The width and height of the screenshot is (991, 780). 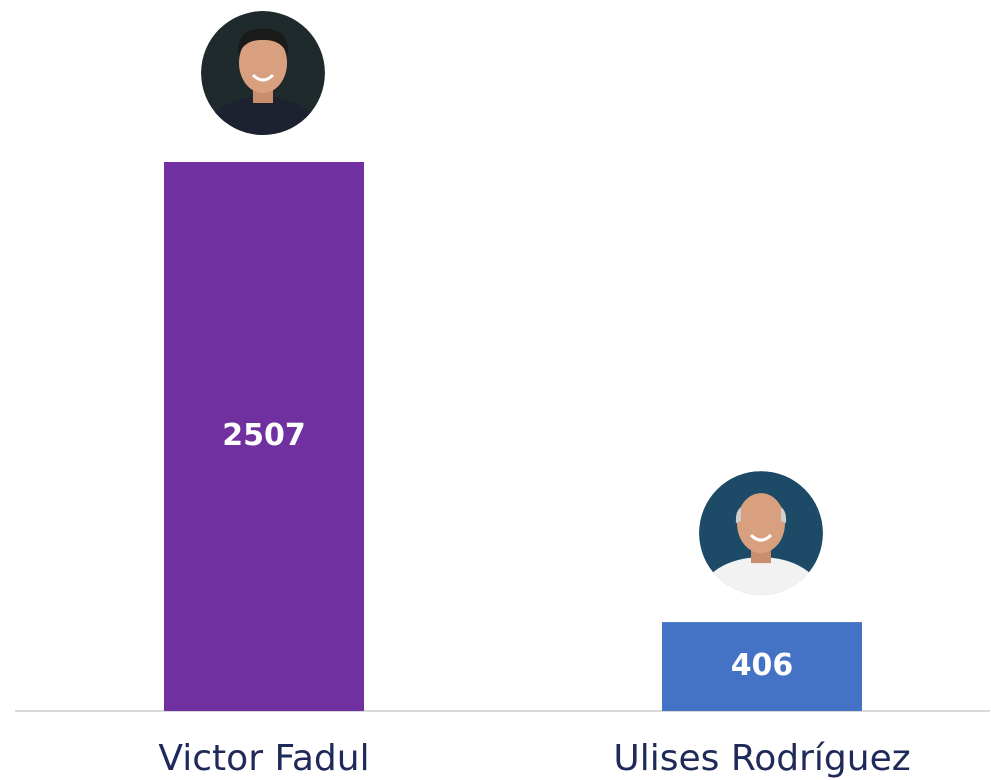 I want to click on x-tick-label: Victor Fadul, so click(x=263, y=758).